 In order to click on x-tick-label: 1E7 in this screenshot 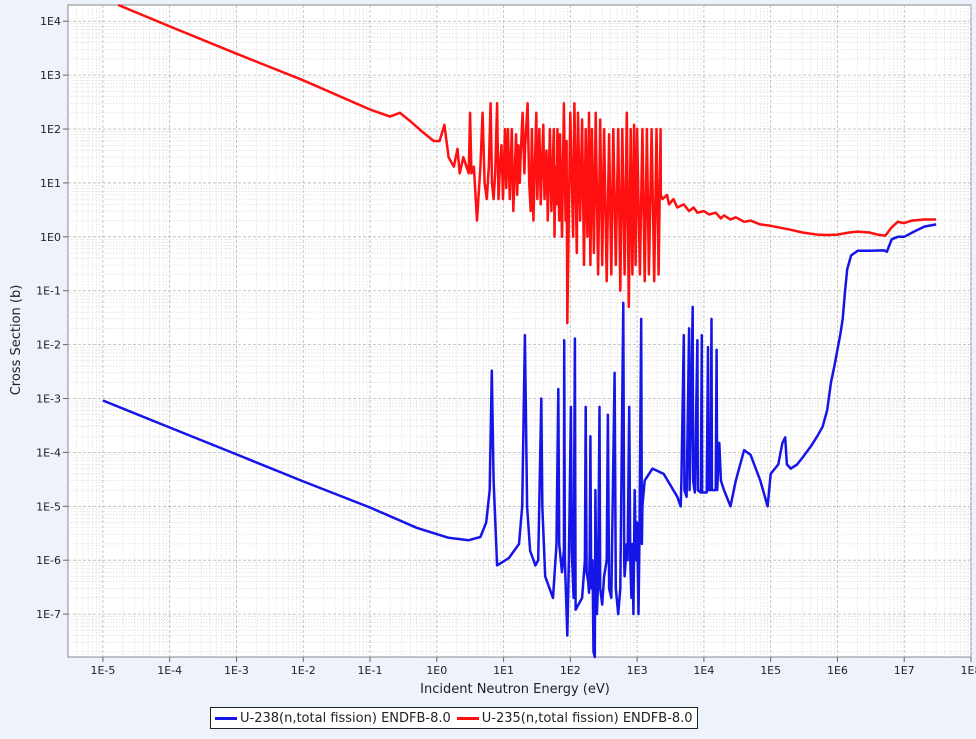, I will do `click(904, 670)`.